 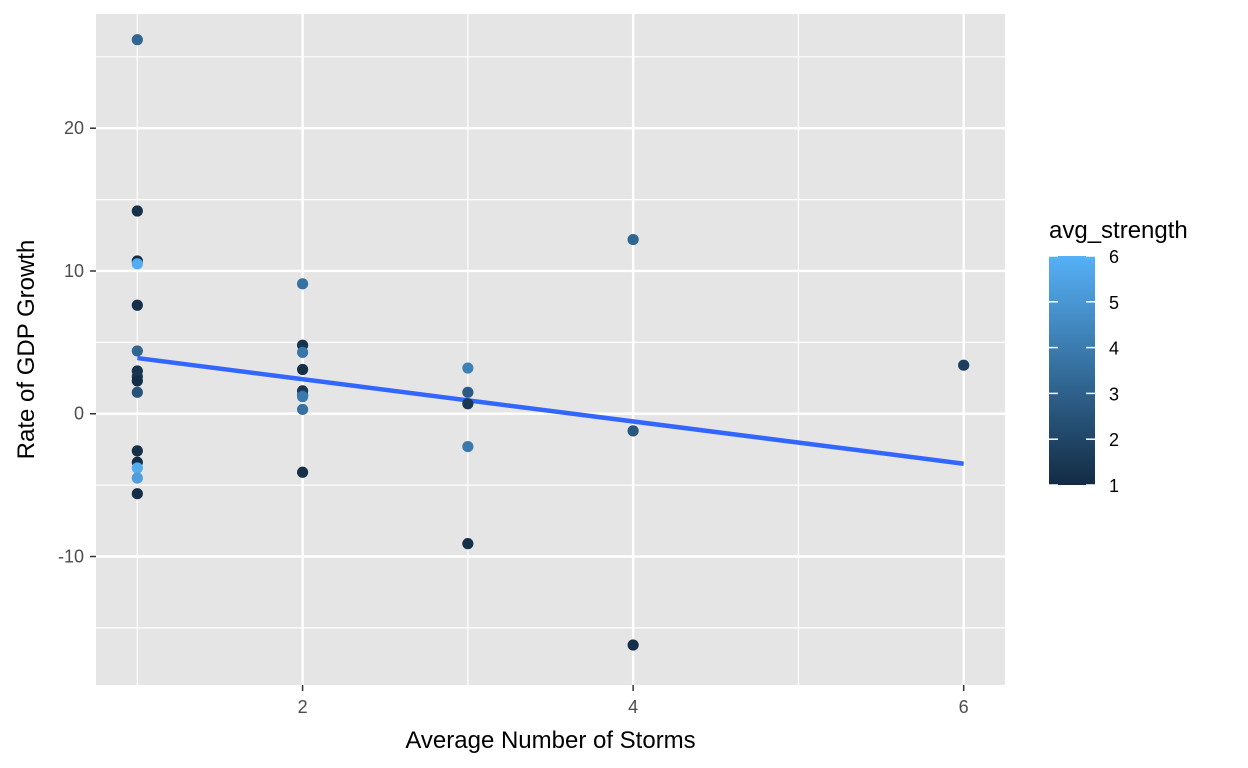 What do you see at coordinates (1114, 349) in the screenshot?
I see `legend-tick-label: 4` at bounding box center [1114, 349].